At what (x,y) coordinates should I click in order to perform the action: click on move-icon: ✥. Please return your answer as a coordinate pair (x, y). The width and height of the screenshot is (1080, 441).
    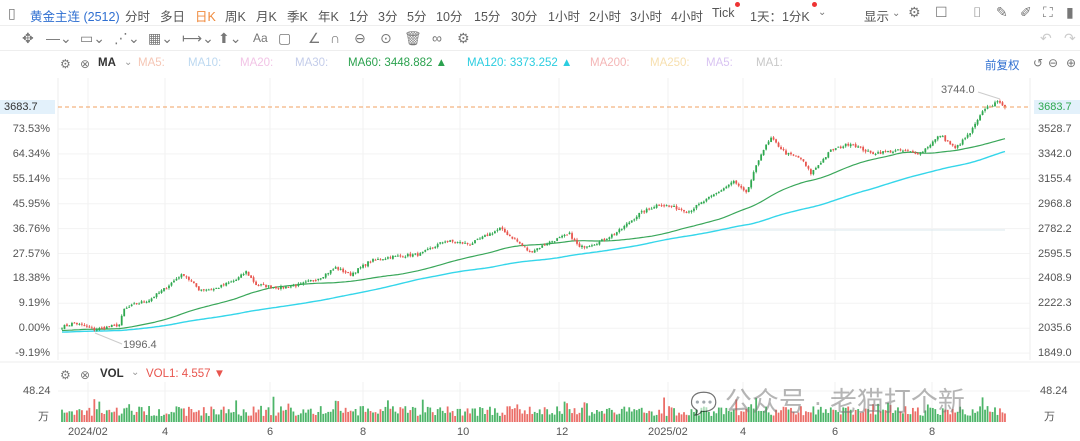
    Looking at the image, I should click on (28, 38).